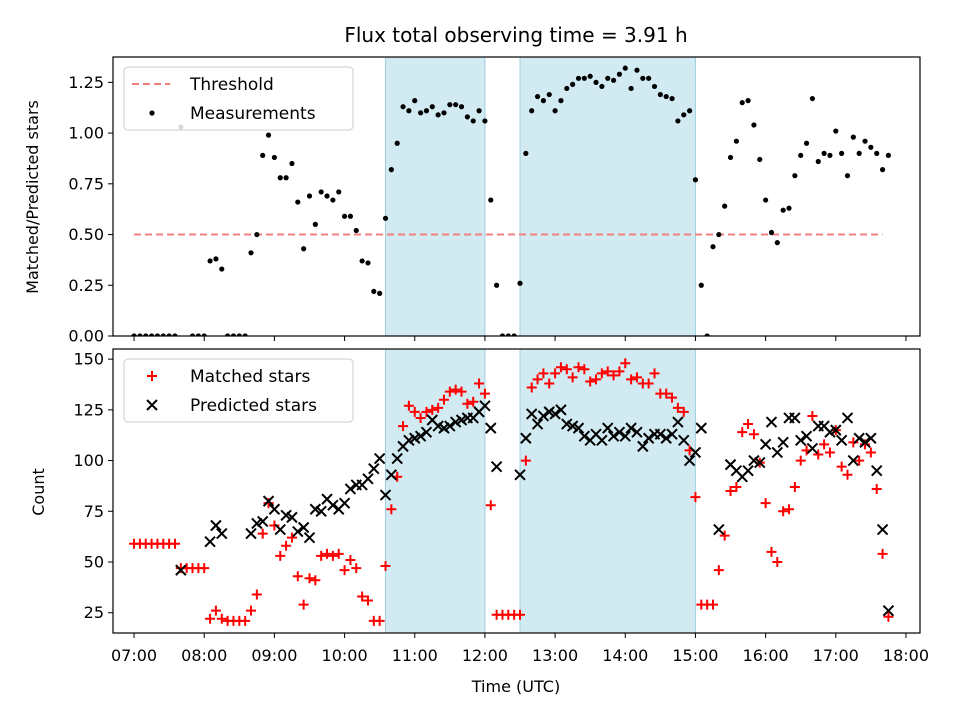  Describe the element at coordinates (250, 377) in the screenshot. I see `legend-label: Matched stars` at that location.